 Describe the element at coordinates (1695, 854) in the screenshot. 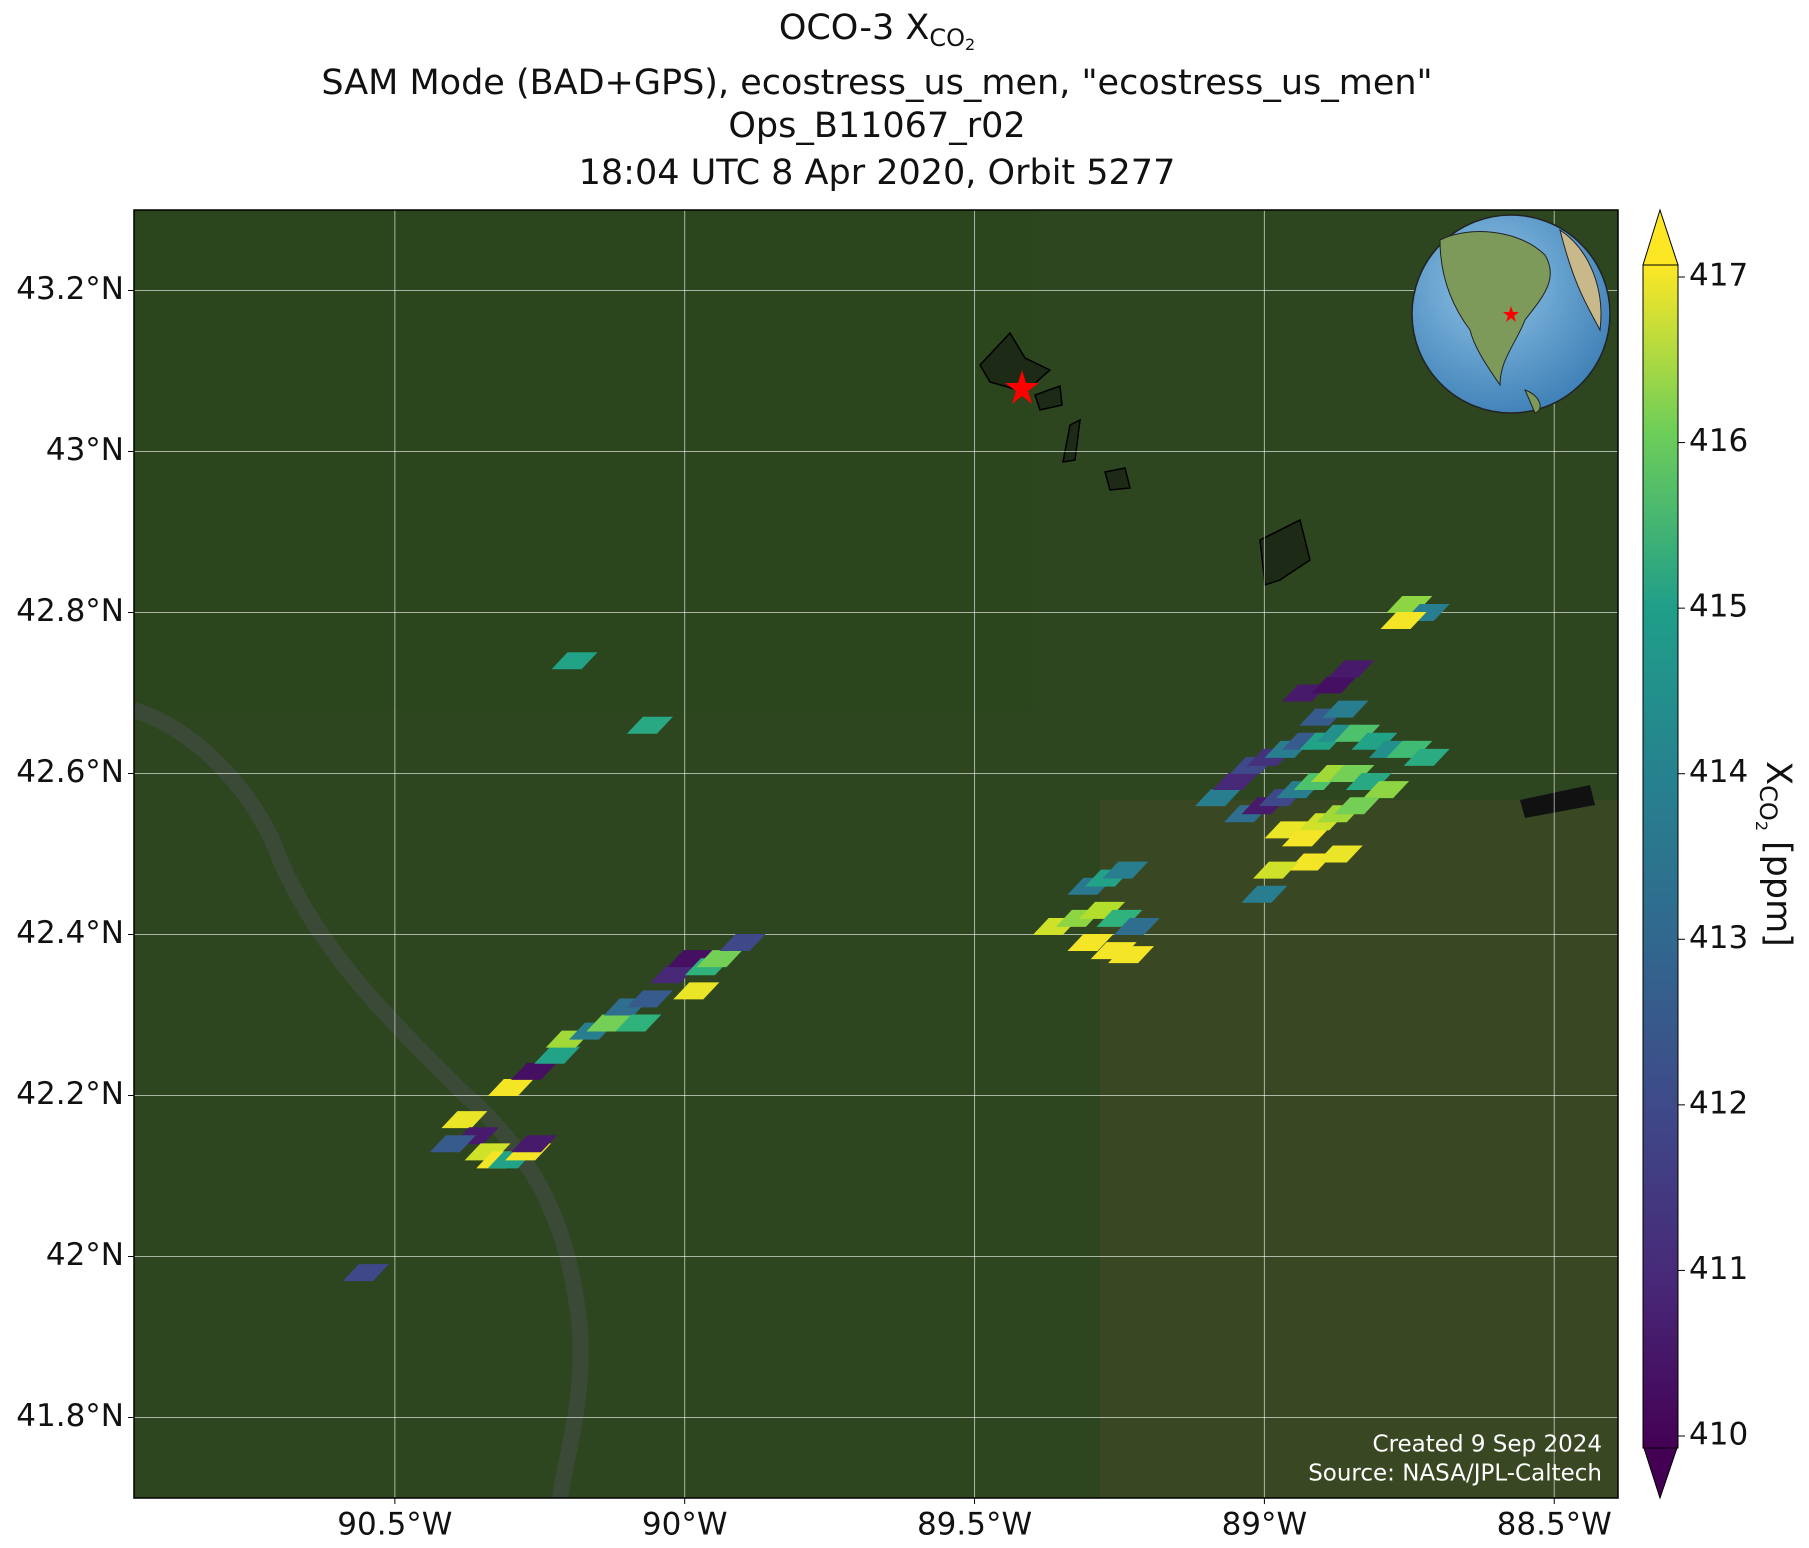

I see `colorbar: 410 411 412 413 414 415 416 417` at that location.